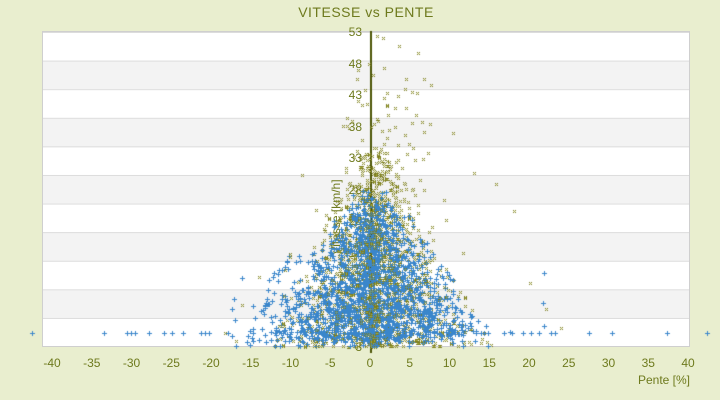 Image resolution: width=720 pixels, height=400 pixels. What do you see at coordinates (355, 32) in the screenshot?
I see `y-tick-label: 53` at bounding box center [355, 32].